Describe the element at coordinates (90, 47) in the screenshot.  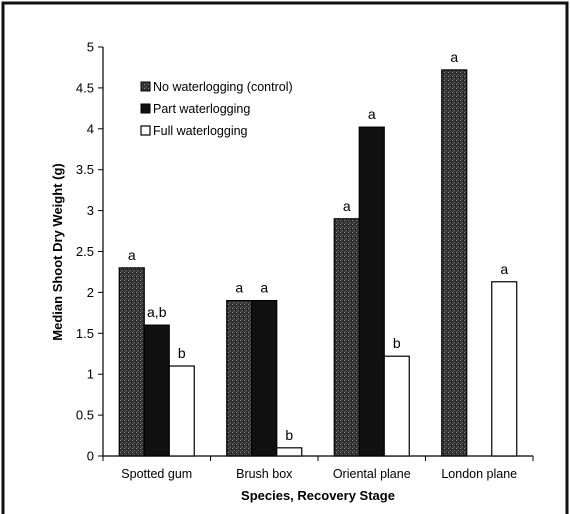
I see `y-tick-label: 5` at that location.